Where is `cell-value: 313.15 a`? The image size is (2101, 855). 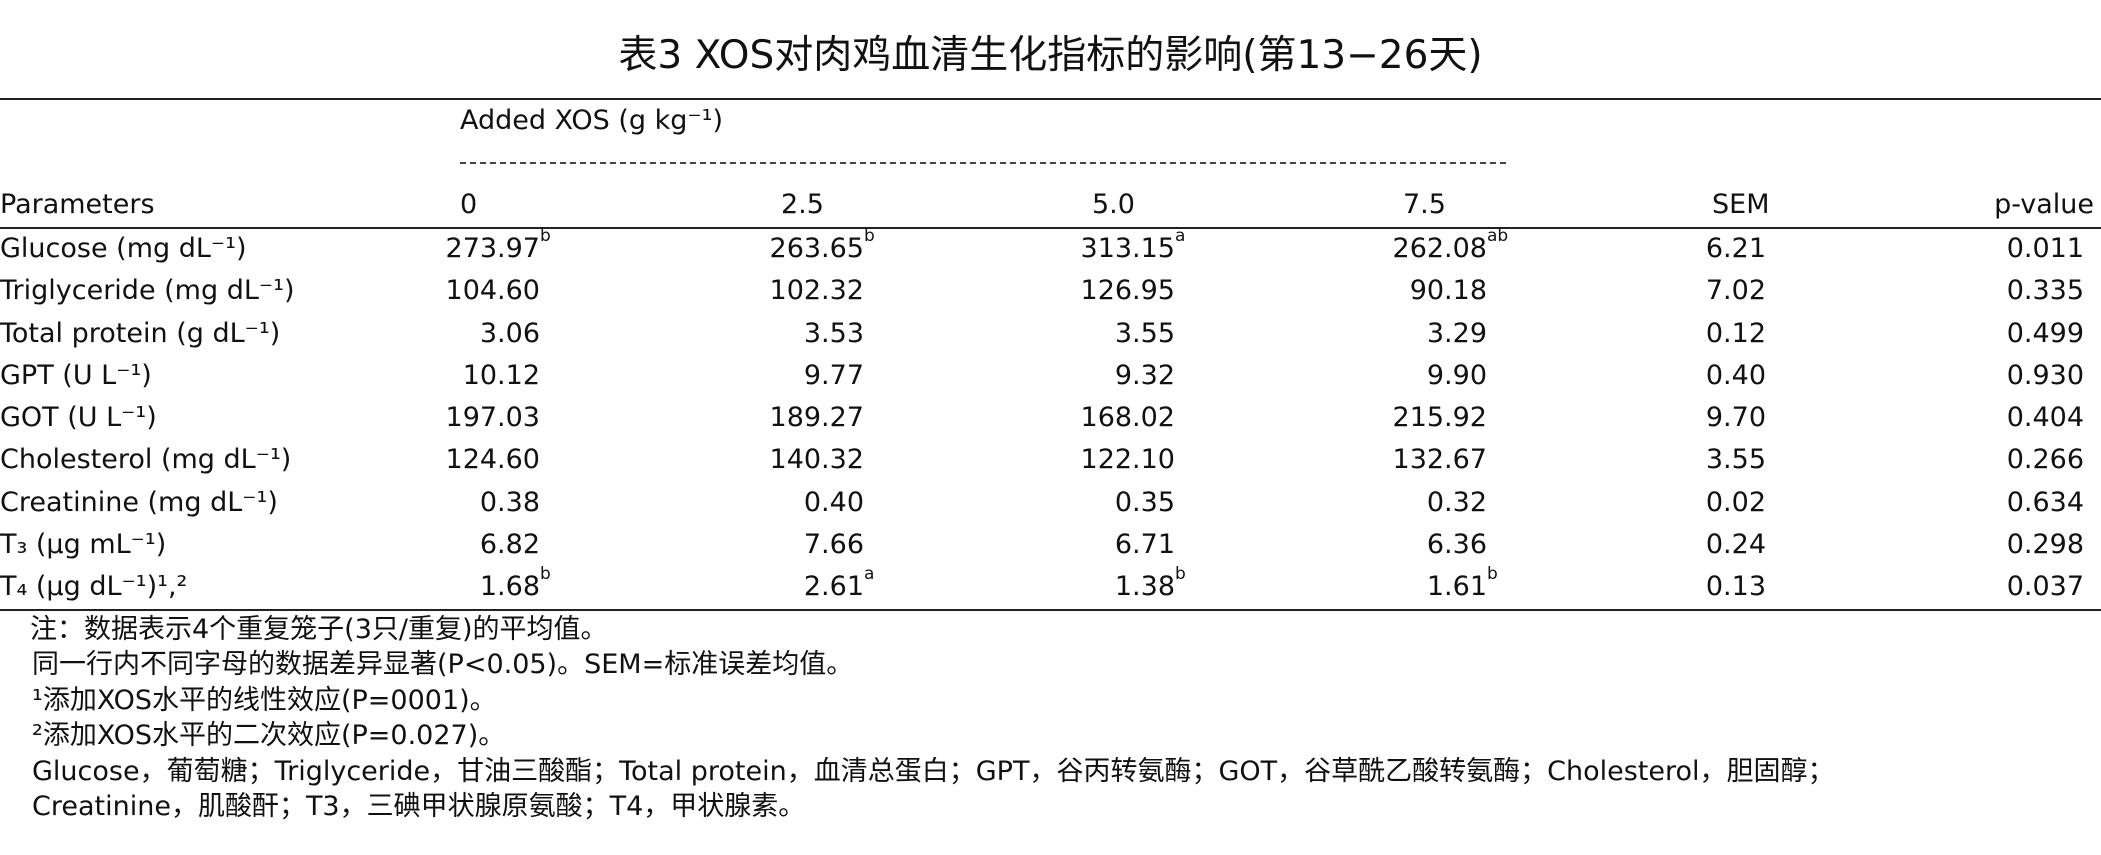
cell-value: 313.15 a is located at coordinates (1133, 245).